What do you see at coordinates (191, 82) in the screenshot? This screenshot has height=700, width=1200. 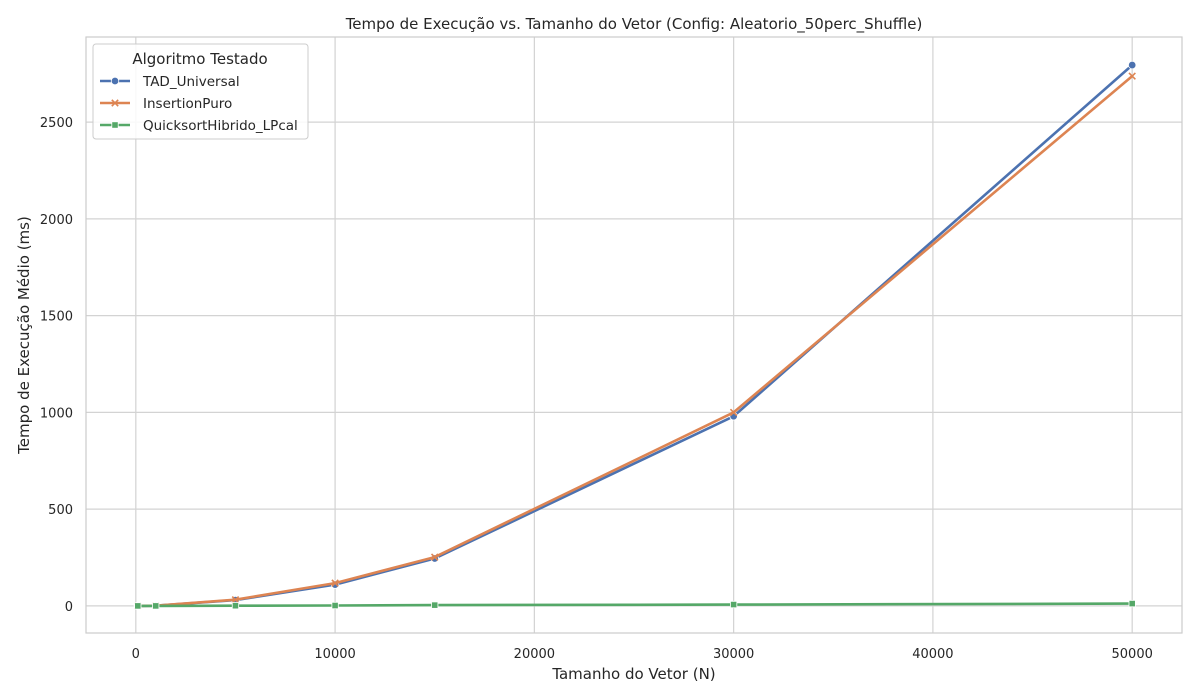 I see `legend-label: TAD_Universal` at bounding box center [191, 82].